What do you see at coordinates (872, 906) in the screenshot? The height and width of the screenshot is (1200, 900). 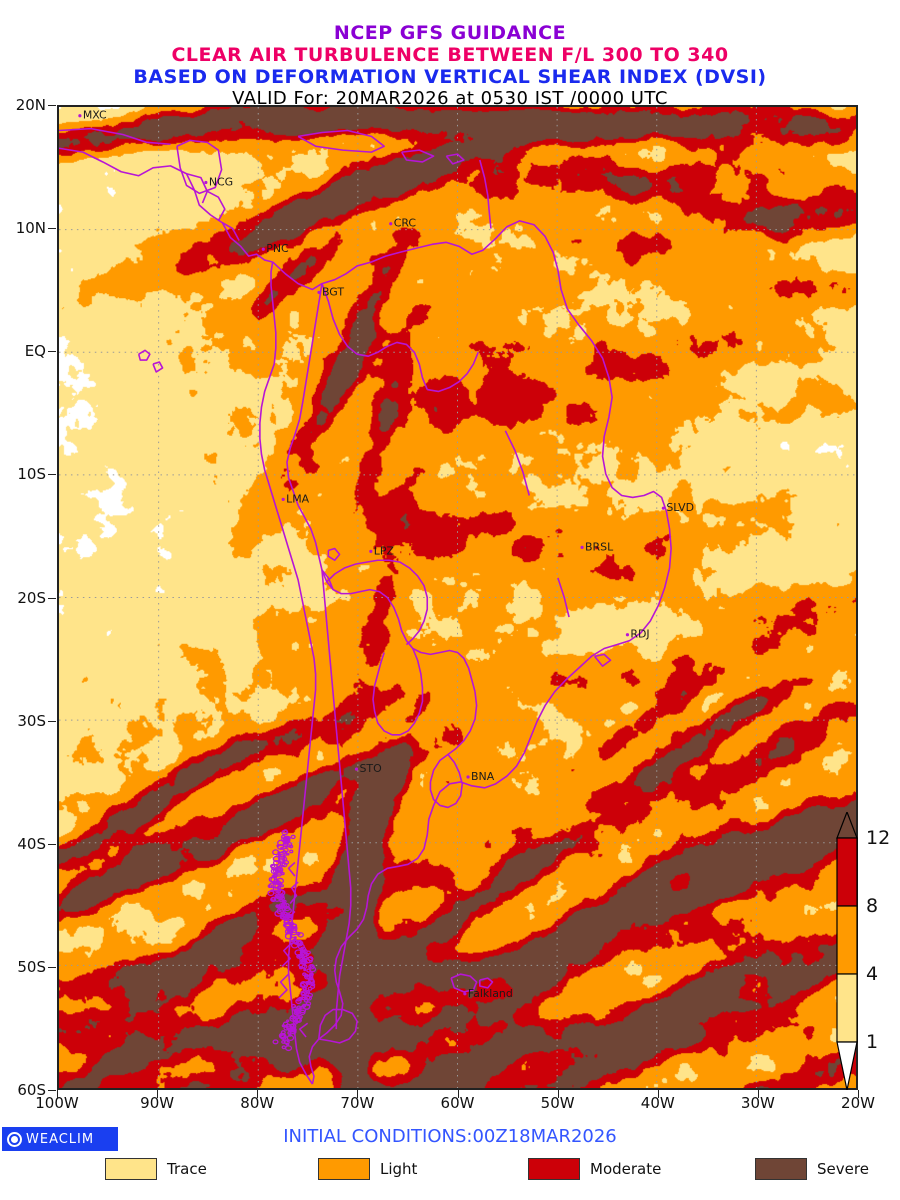 I see `colorbar-tick-label: 8` at bounding box center [872, 906].